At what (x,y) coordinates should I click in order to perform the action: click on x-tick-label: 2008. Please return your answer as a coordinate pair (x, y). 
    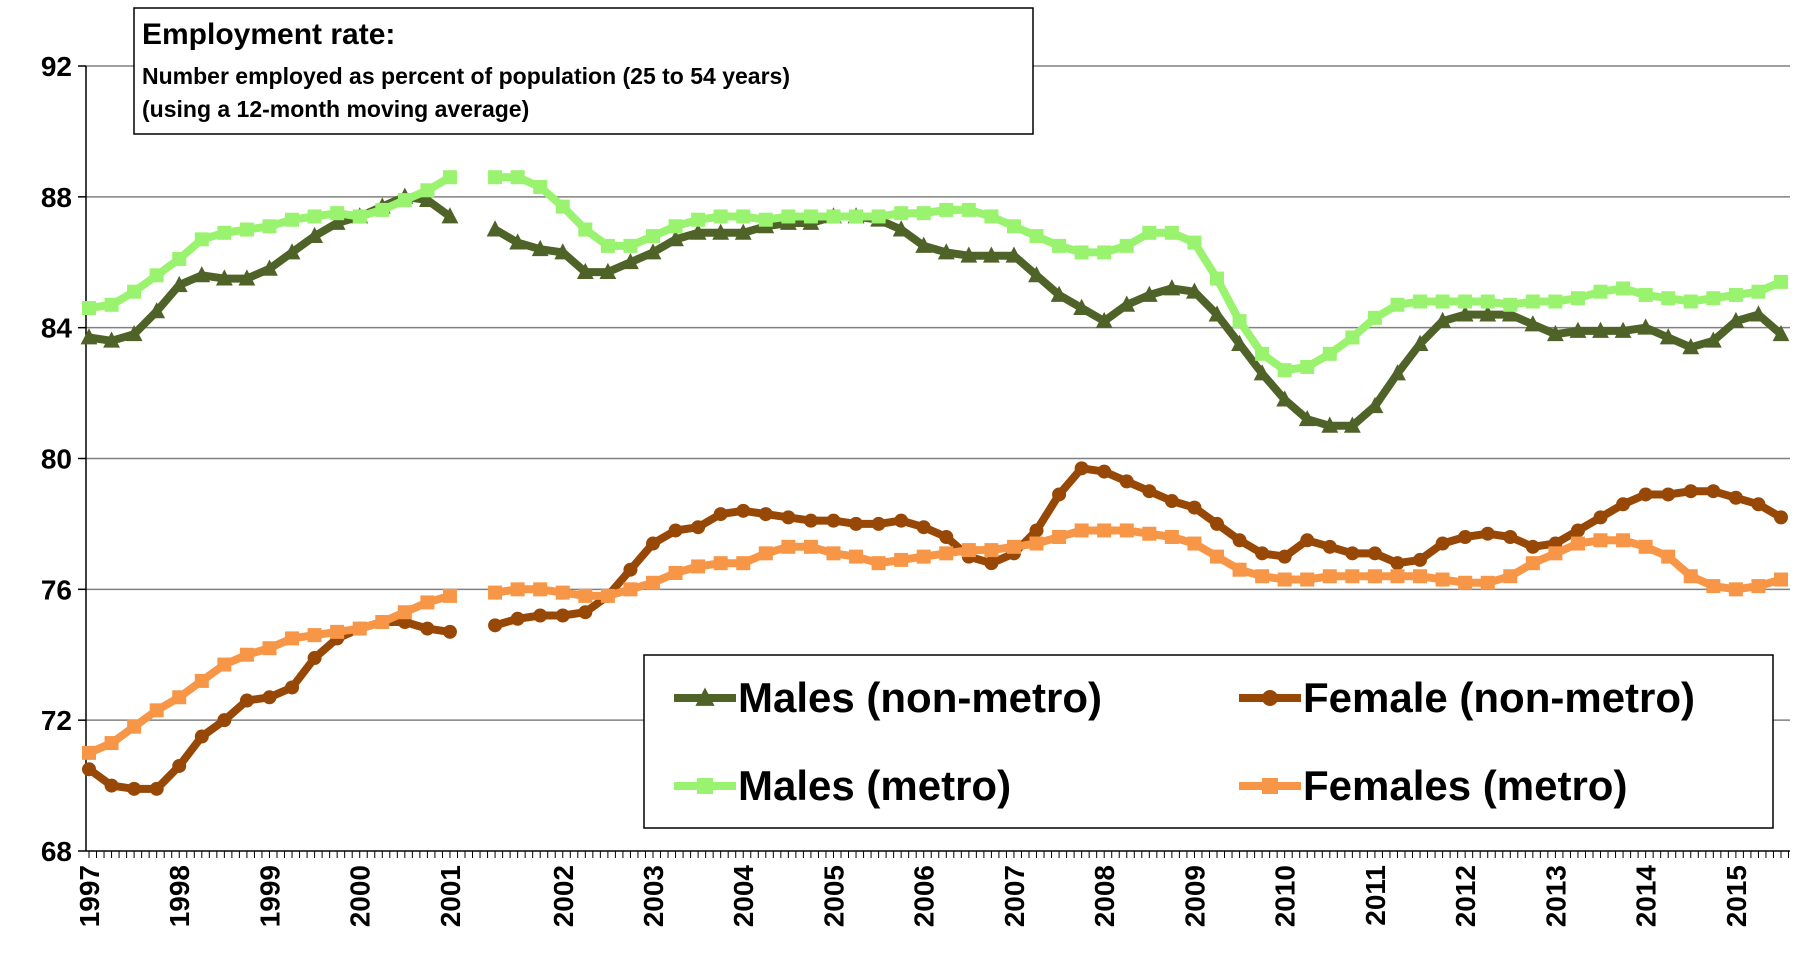
    Looking at the image, I should click on (1104, 896).